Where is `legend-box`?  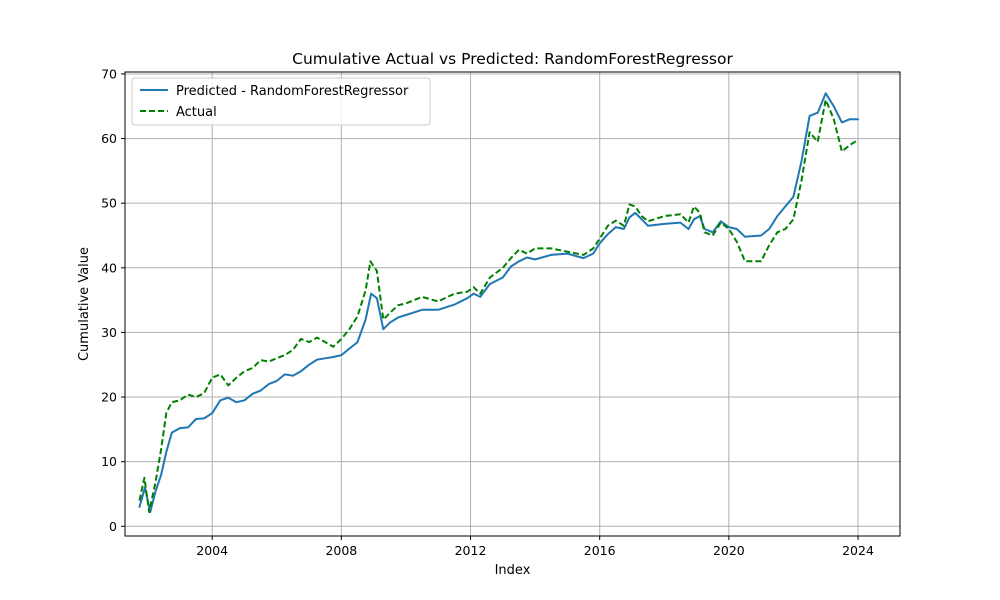 legend-box is located at coordinates (281, 101).